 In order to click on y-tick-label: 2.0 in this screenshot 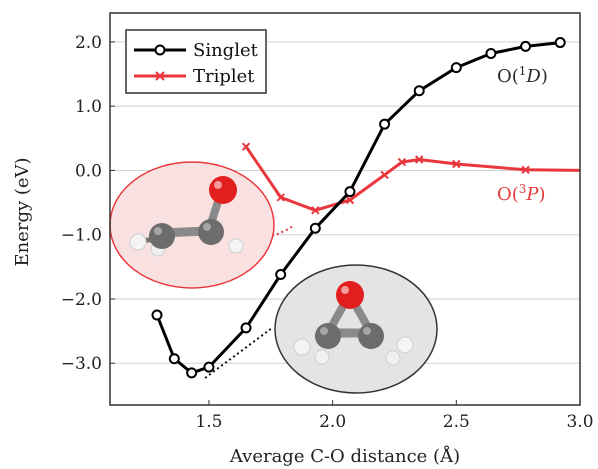, I will do `click(88, 43)`.